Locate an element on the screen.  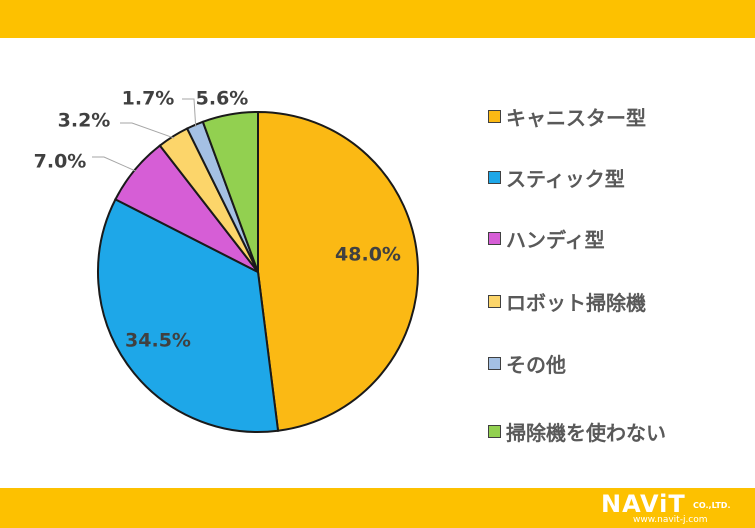
legend-label: ロボット掃除機 is located at coordinates (576, 302).